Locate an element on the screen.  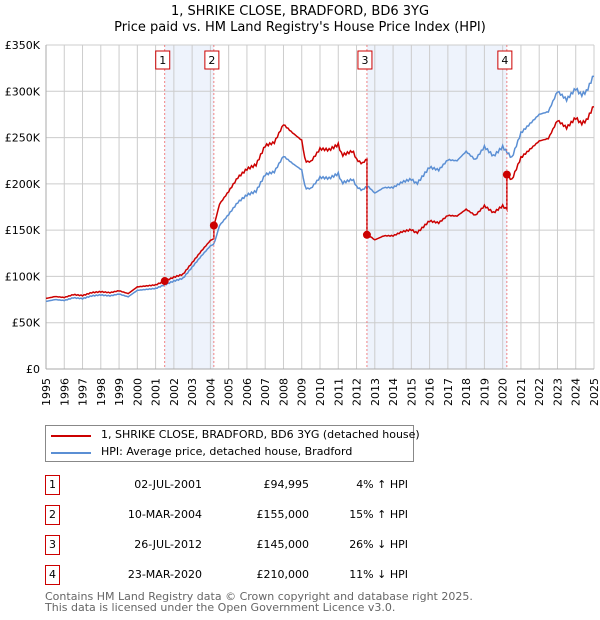
x-tick-label: 2000 is located at coordinates (137, 392).